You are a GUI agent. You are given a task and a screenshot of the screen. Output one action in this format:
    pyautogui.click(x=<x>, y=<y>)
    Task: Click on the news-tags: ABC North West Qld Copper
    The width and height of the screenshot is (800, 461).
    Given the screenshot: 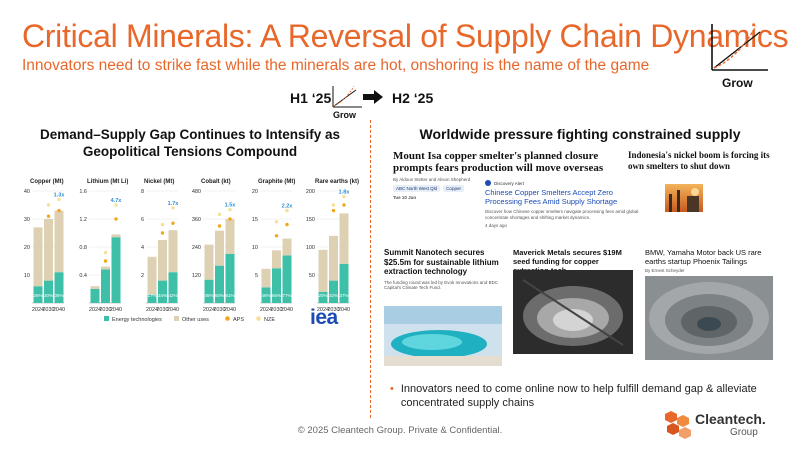 What is the action you would take?
    pyautogui.click(x=507, y=188)
    